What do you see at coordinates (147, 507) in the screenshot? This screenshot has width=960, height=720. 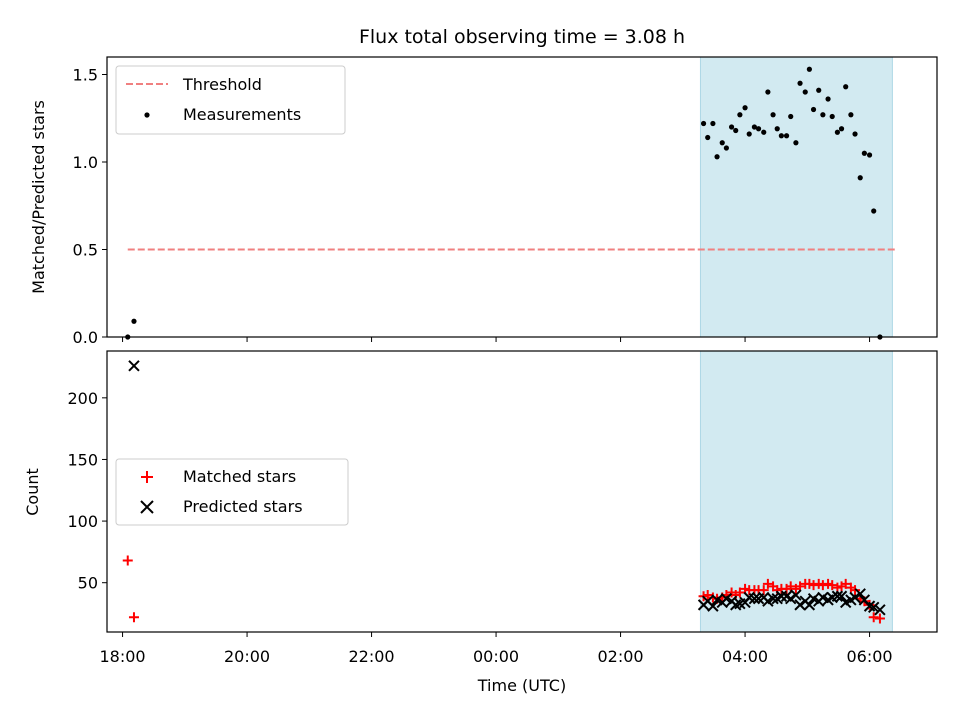 I see `legend-predicted-swatch` at bounding box center [147, 507].